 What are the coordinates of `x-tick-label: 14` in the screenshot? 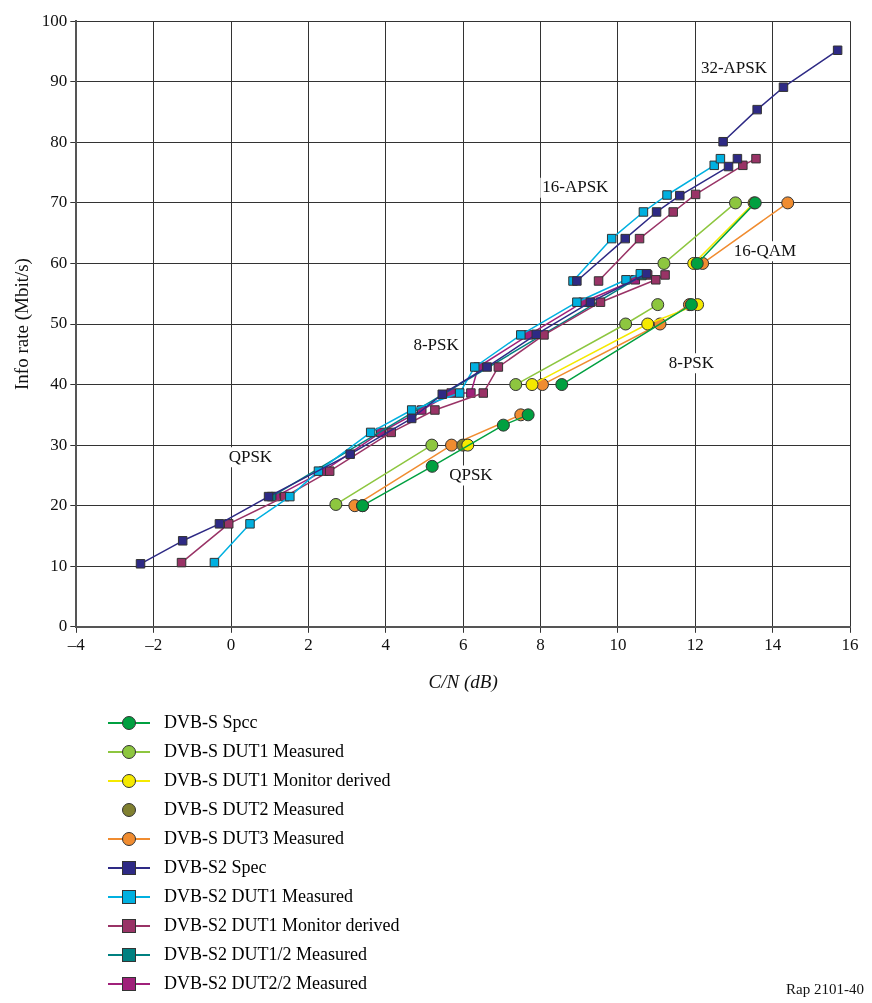 It's located at (773, 645).